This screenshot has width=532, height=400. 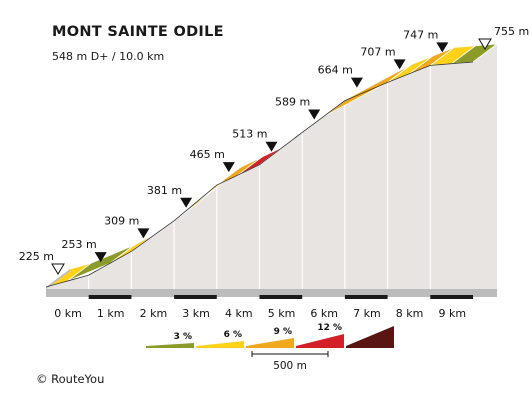 What do you see at coordinates (335, 70) in the screenshot?
I see `elevation-label: 664 m` at bounding box center [335, 70].